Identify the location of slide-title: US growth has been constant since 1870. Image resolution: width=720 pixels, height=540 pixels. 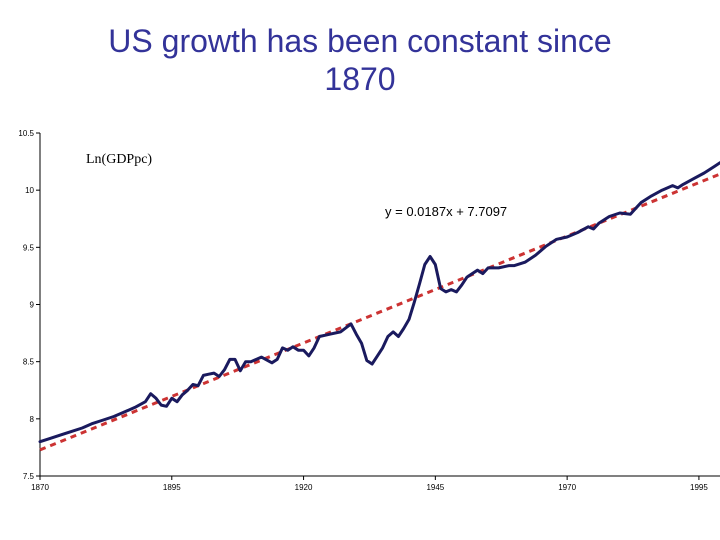
(360, 60).